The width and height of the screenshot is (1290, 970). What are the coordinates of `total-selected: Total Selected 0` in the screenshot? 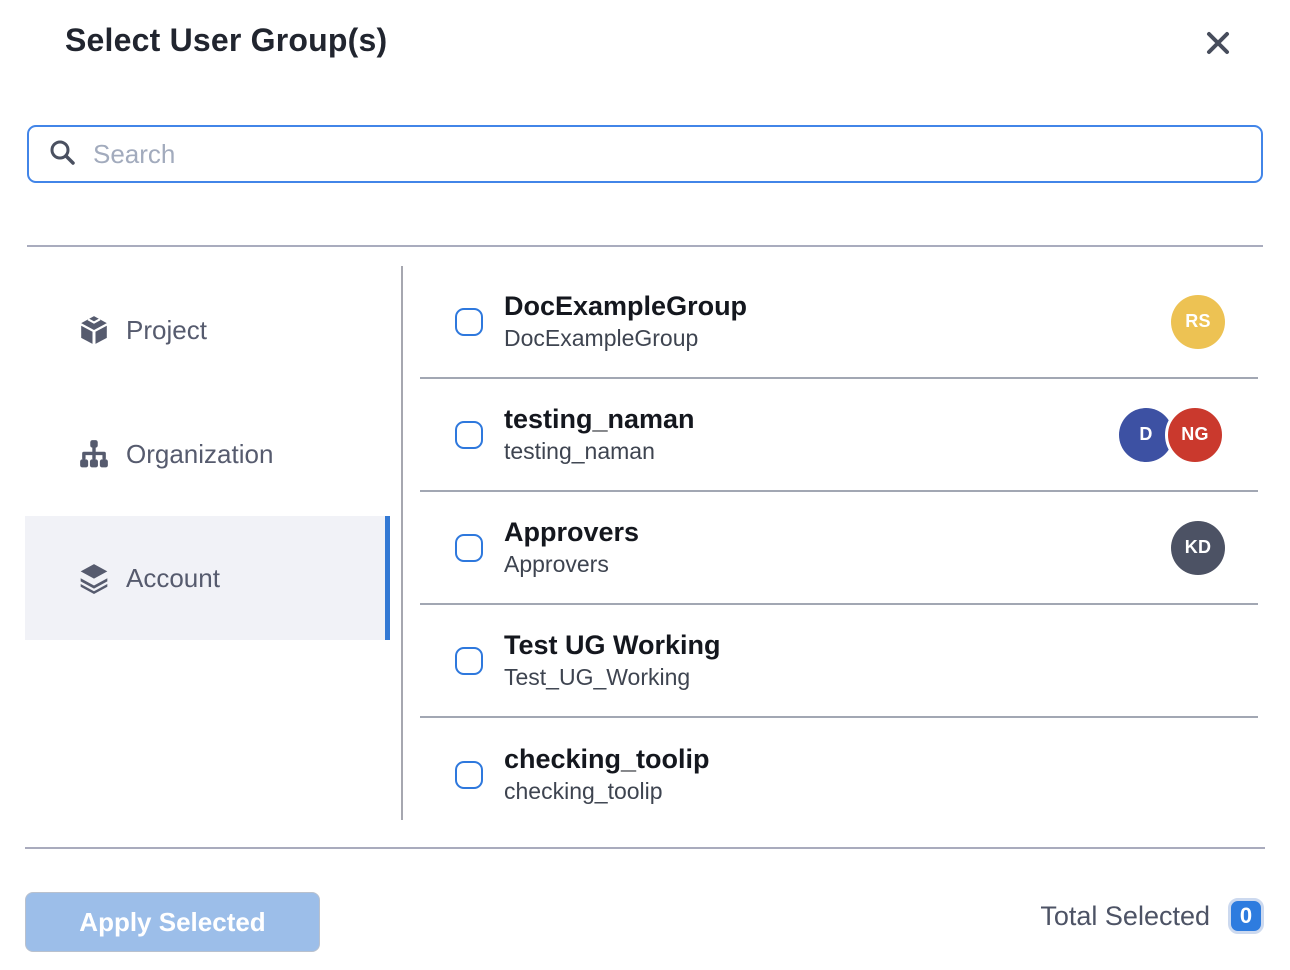 It's located at (1152, 916).